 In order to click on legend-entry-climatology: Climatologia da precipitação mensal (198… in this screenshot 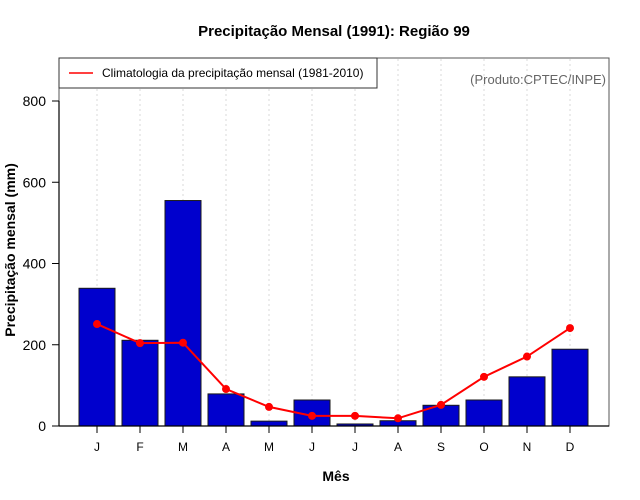, I will do `click(232, 73)`.